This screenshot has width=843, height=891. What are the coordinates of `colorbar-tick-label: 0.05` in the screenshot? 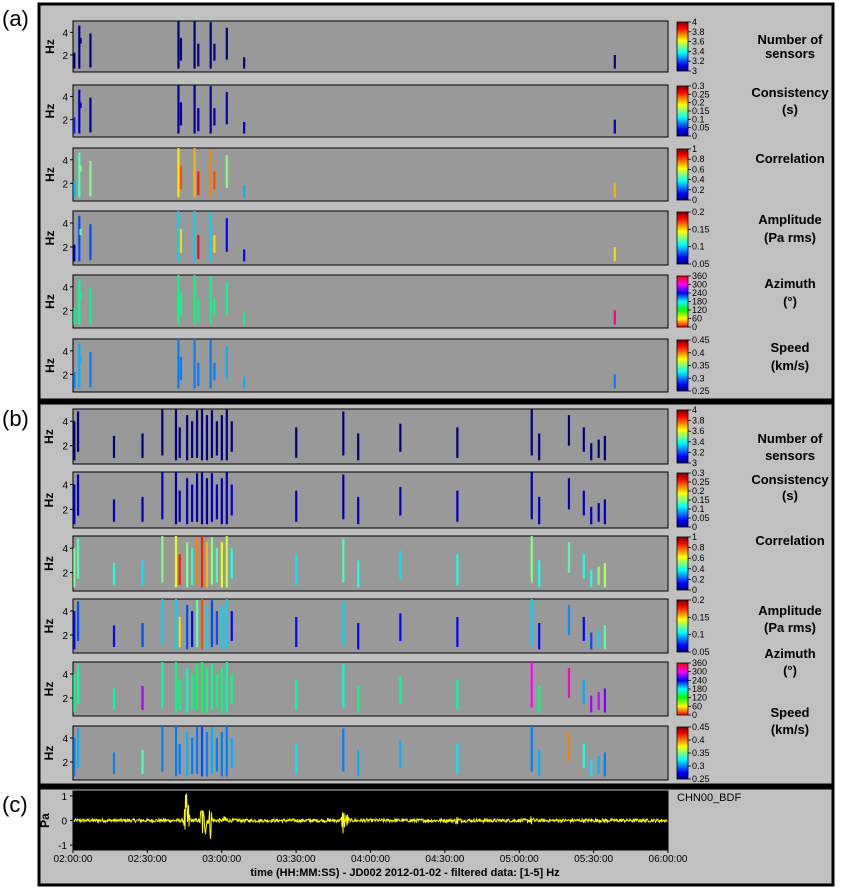 It's located at (701, 264).